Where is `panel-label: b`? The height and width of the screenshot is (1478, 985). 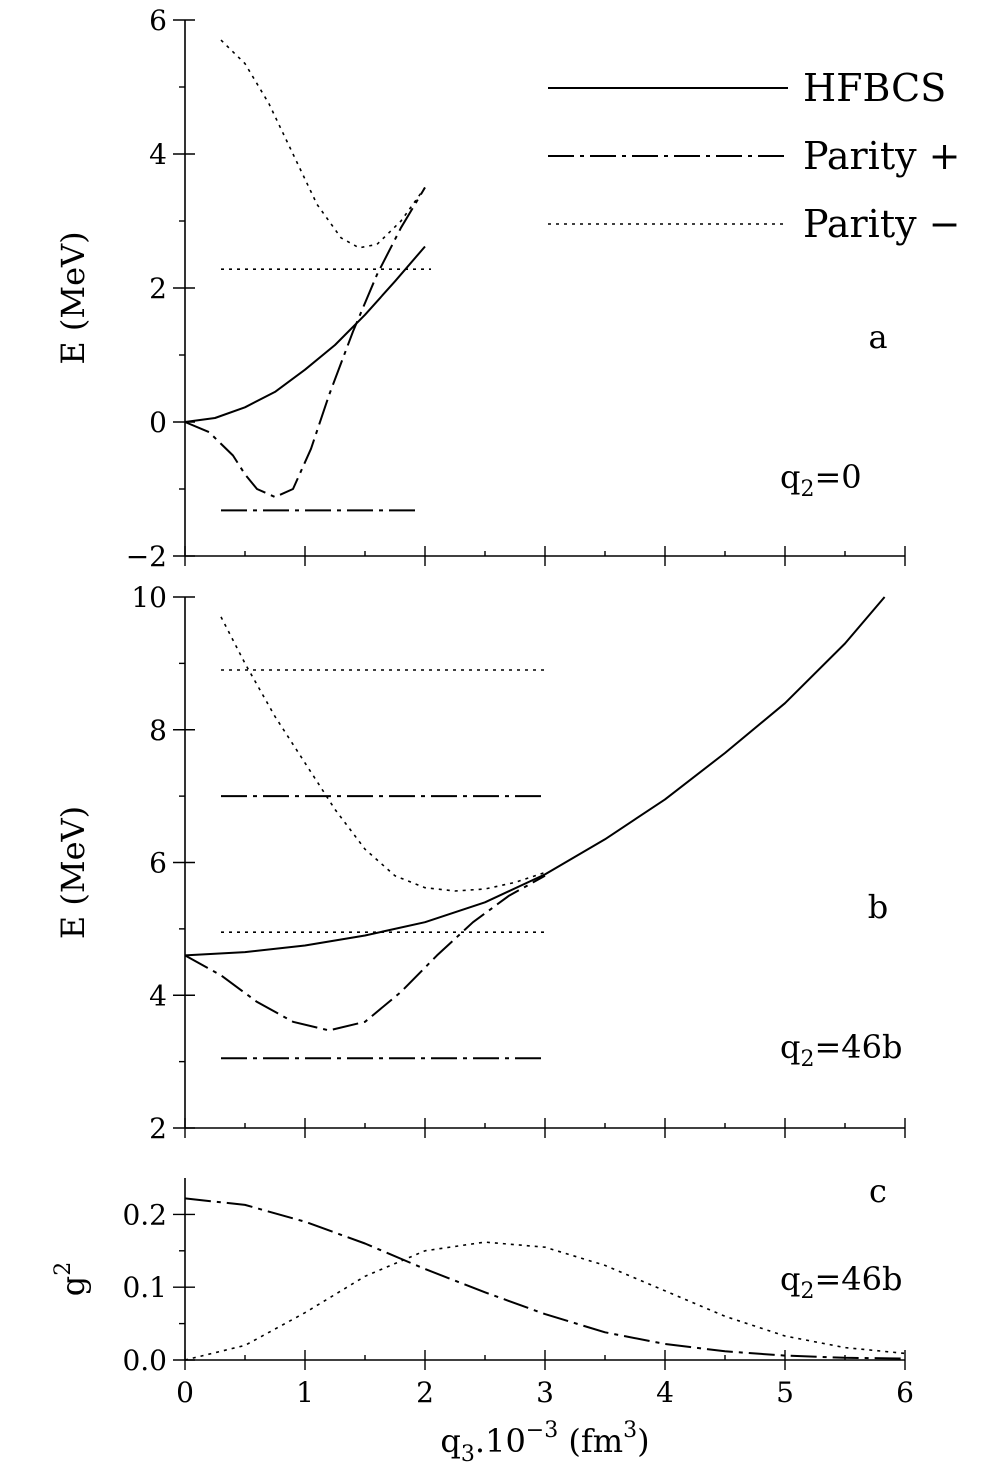
panel-label: b is located at coordinates (878, 907).